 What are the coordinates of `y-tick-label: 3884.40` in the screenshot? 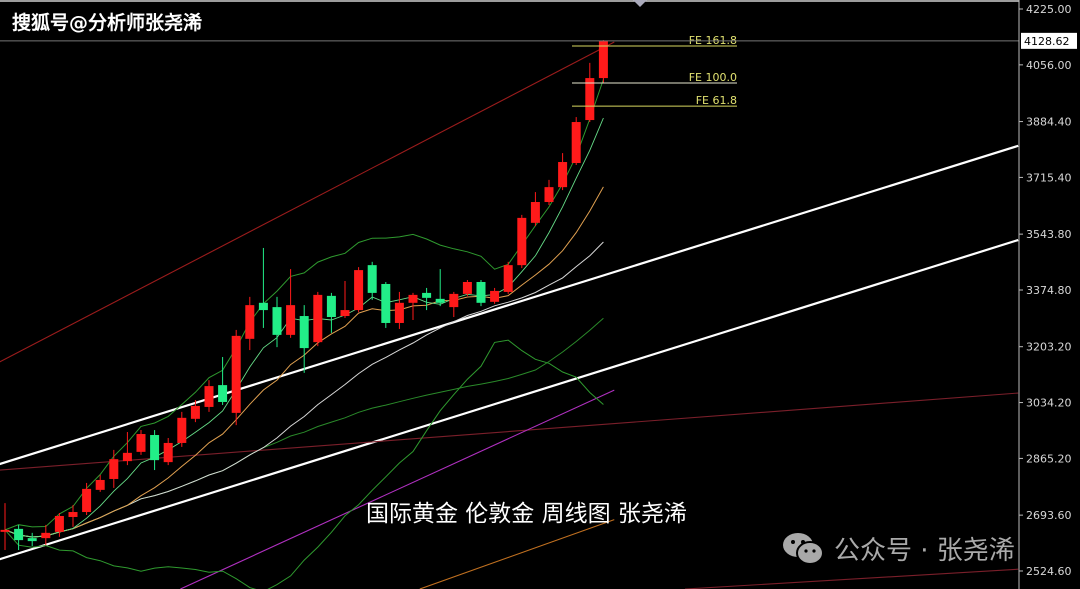 It's located at (1049, 122).